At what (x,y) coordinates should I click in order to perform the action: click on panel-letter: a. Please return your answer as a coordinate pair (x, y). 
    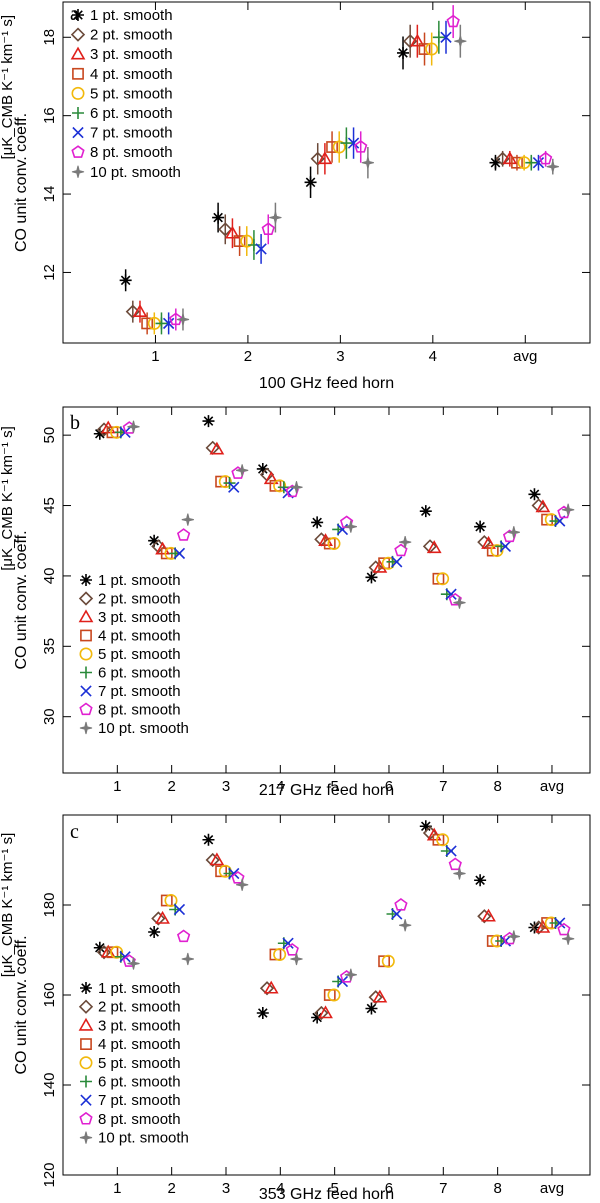
    Looking at the image, I should click on (74, 14).